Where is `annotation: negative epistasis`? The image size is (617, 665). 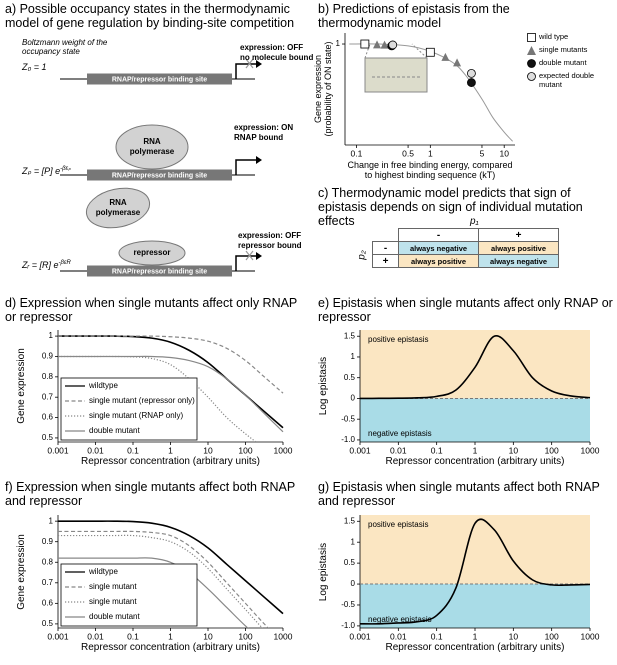
annotation: negative epistasis is located at coordinates (400, 433).